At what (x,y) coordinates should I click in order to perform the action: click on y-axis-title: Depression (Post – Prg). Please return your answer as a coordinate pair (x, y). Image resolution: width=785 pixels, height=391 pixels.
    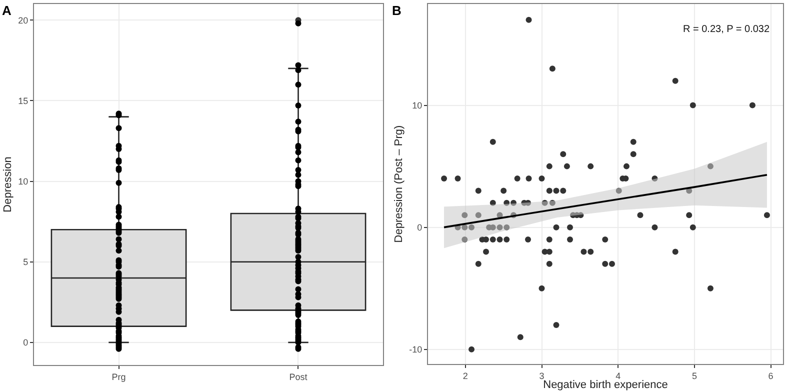
    Looking at the image, I should click on (398, 184).